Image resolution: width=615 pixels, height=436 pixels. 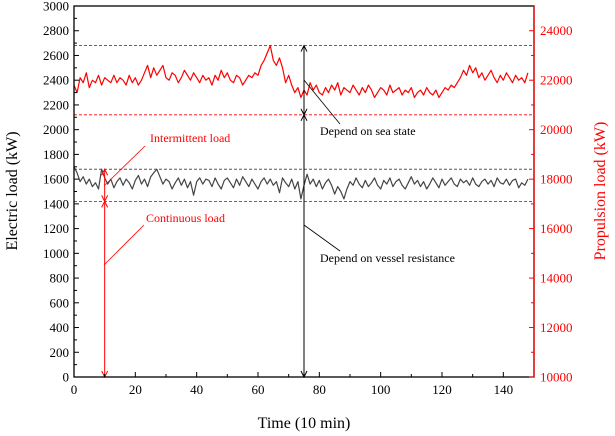 What do you see at coordinates (56, 129) in the screenshot?
I see `y-left-tick-label-2000: 2000` at bounding box center [56, 129].